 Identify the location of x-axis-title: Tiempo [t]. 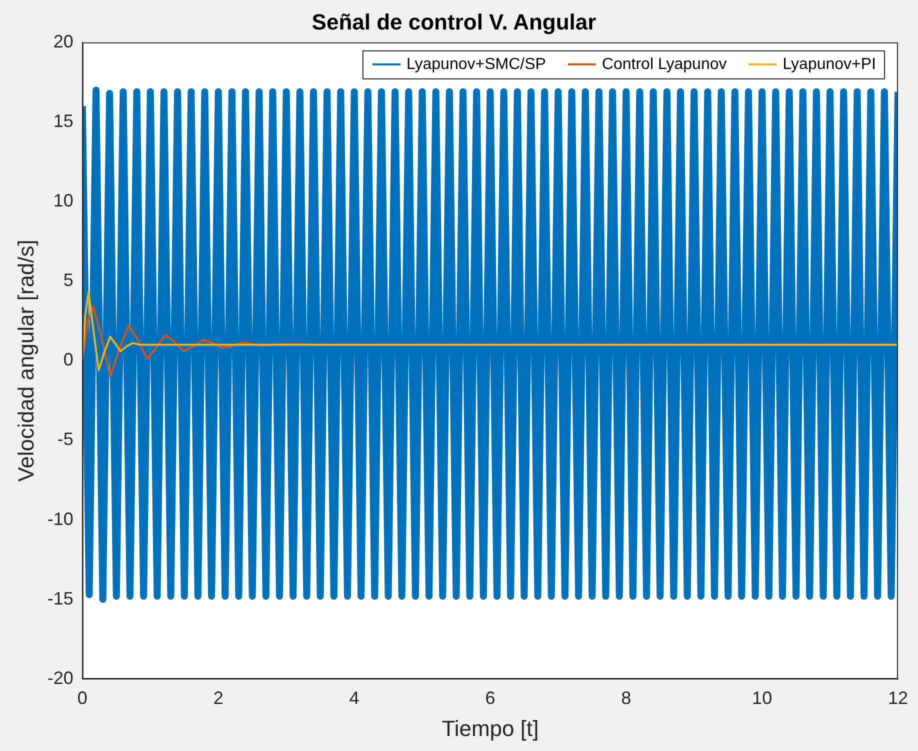
(490, 728).